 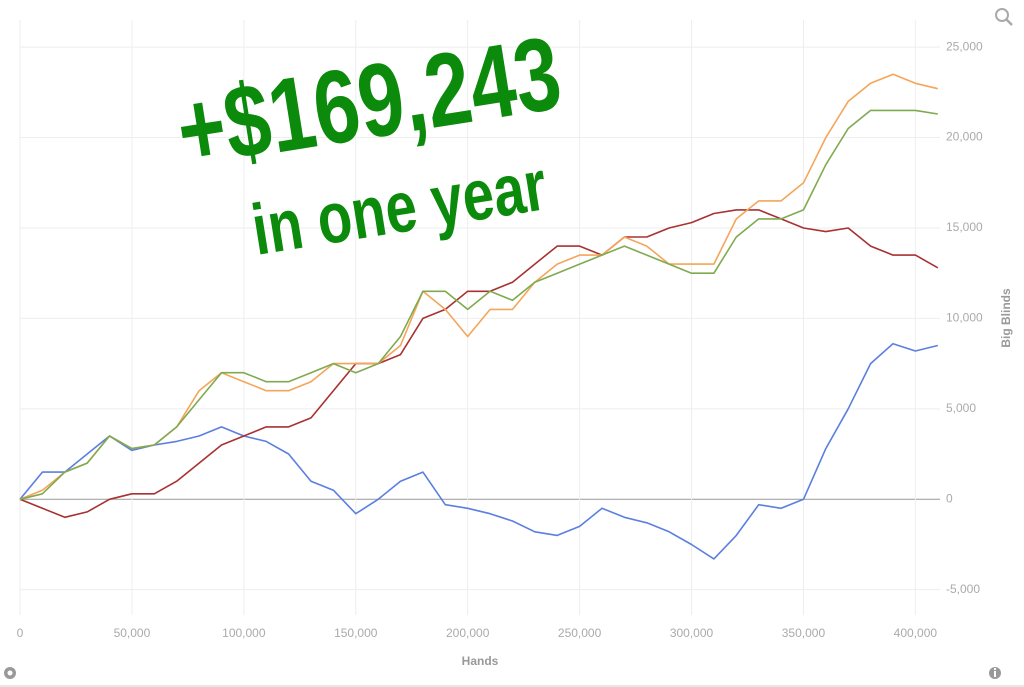 What do you see at coordinates (949, 498) in the screenshot?
I see `y-tick-label: 0` at bounding box center [949, 498].